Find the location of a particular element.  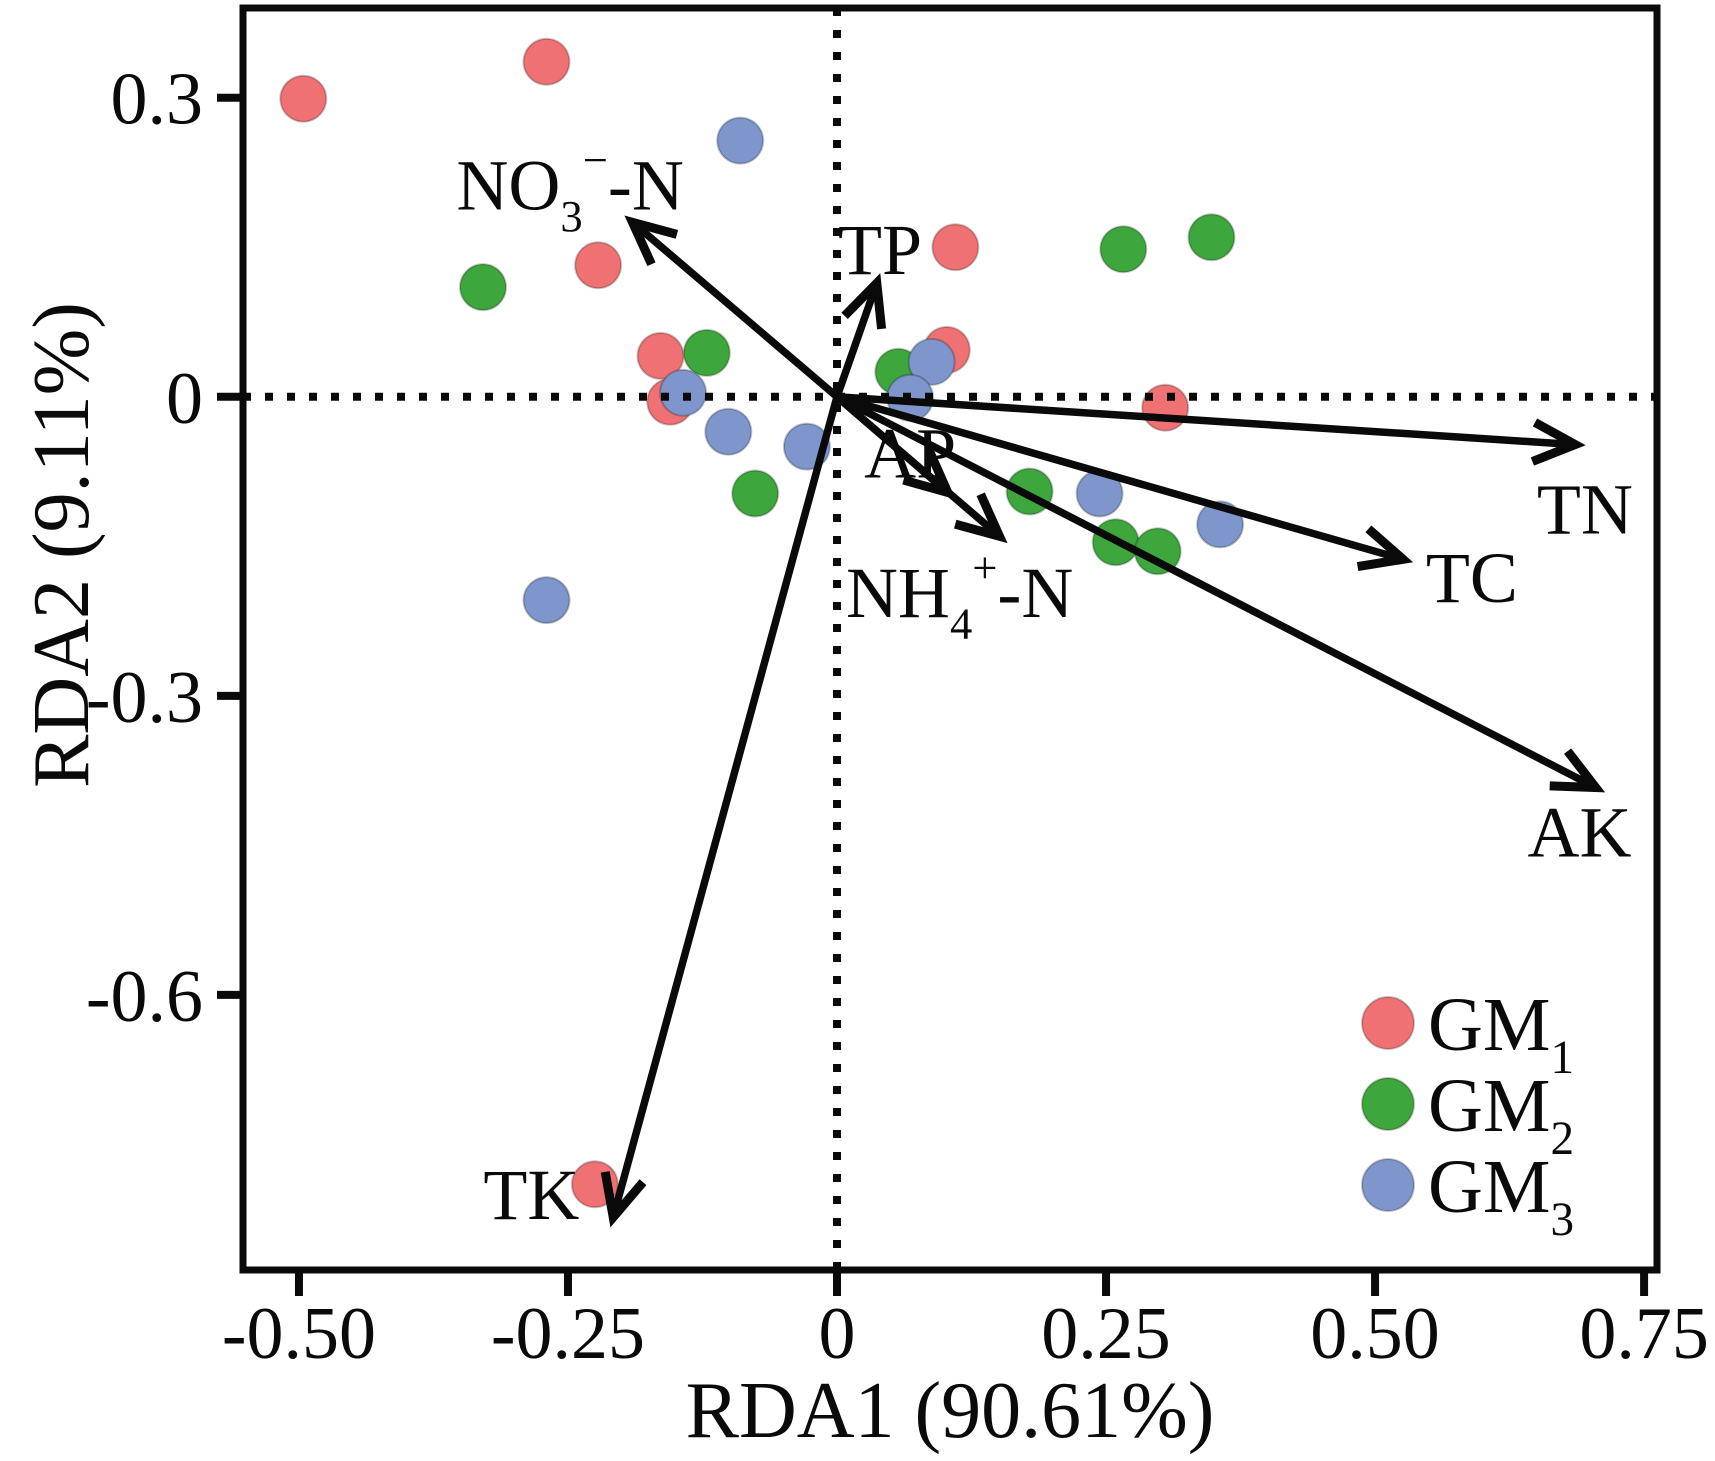

y-axis-tick-label: 0 is located at coordinates (184, 399).